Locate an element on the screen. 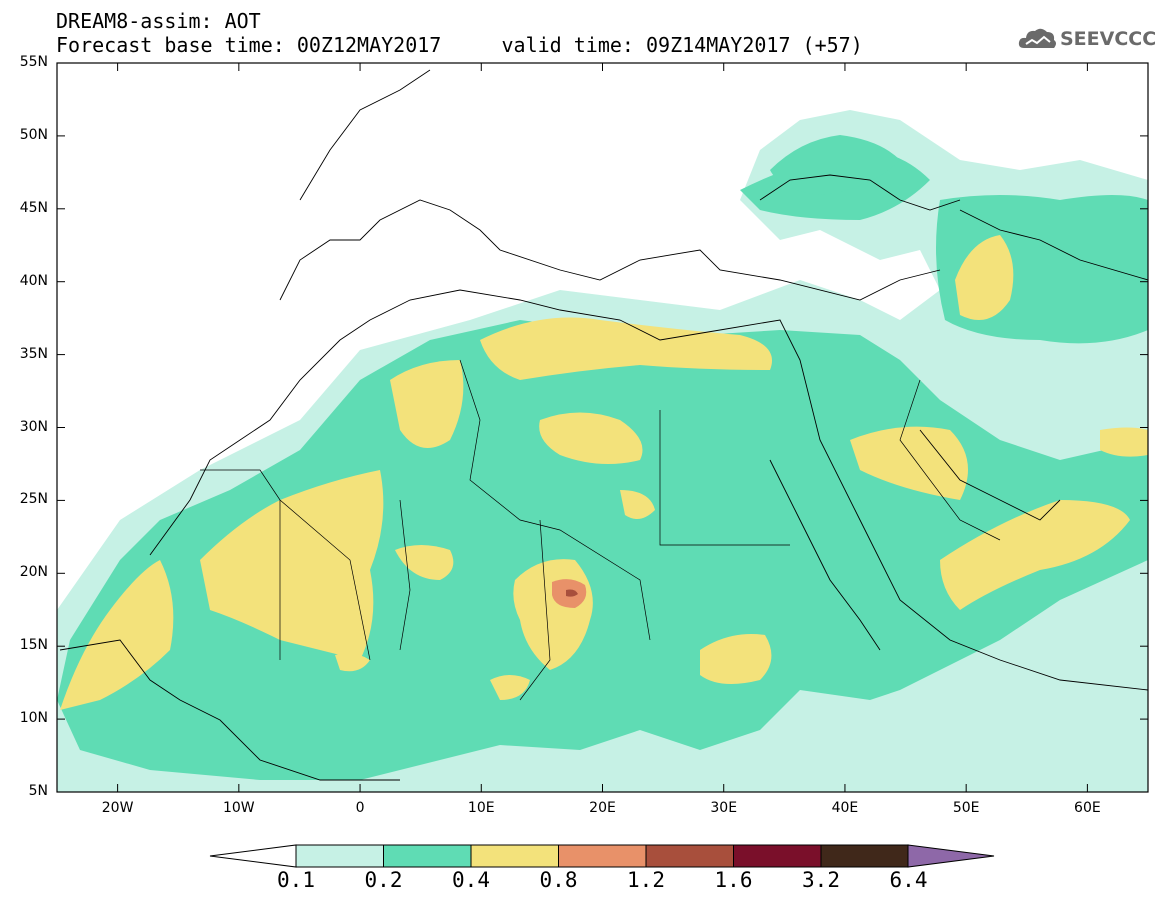 This screenshot has height=905, width=1165. colorbar-level-label: 0.1 is located at coordinates (296, 880).